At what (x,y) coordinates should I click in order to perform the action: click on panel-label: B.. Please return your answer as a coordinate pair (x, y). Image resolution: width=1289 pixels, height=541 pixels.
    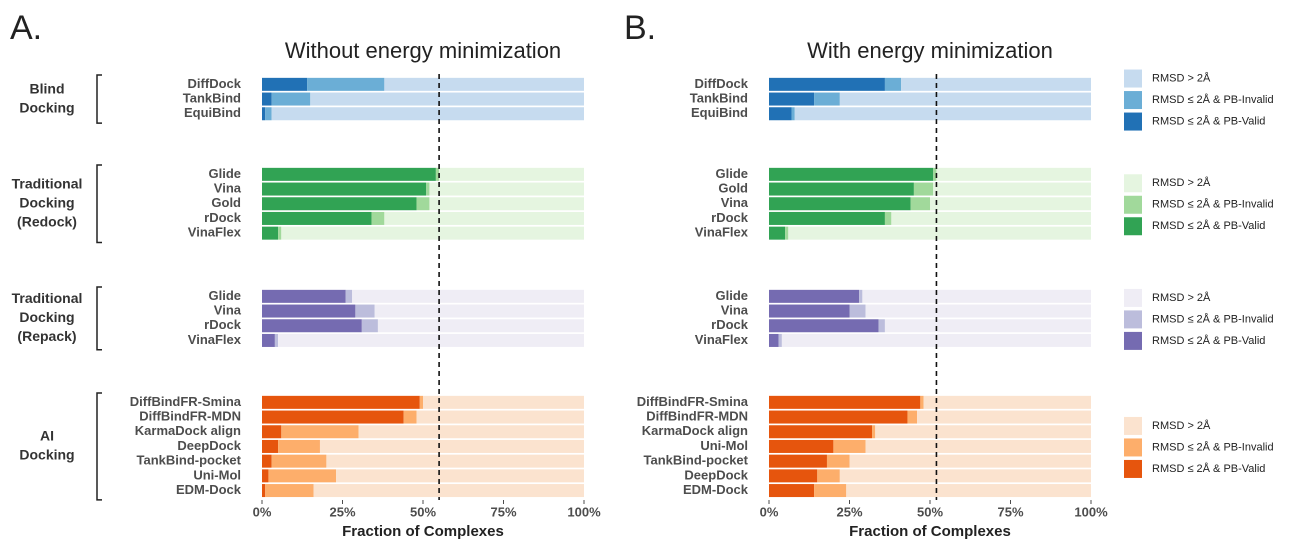
    Looking at the image, I should click on (640, 28).